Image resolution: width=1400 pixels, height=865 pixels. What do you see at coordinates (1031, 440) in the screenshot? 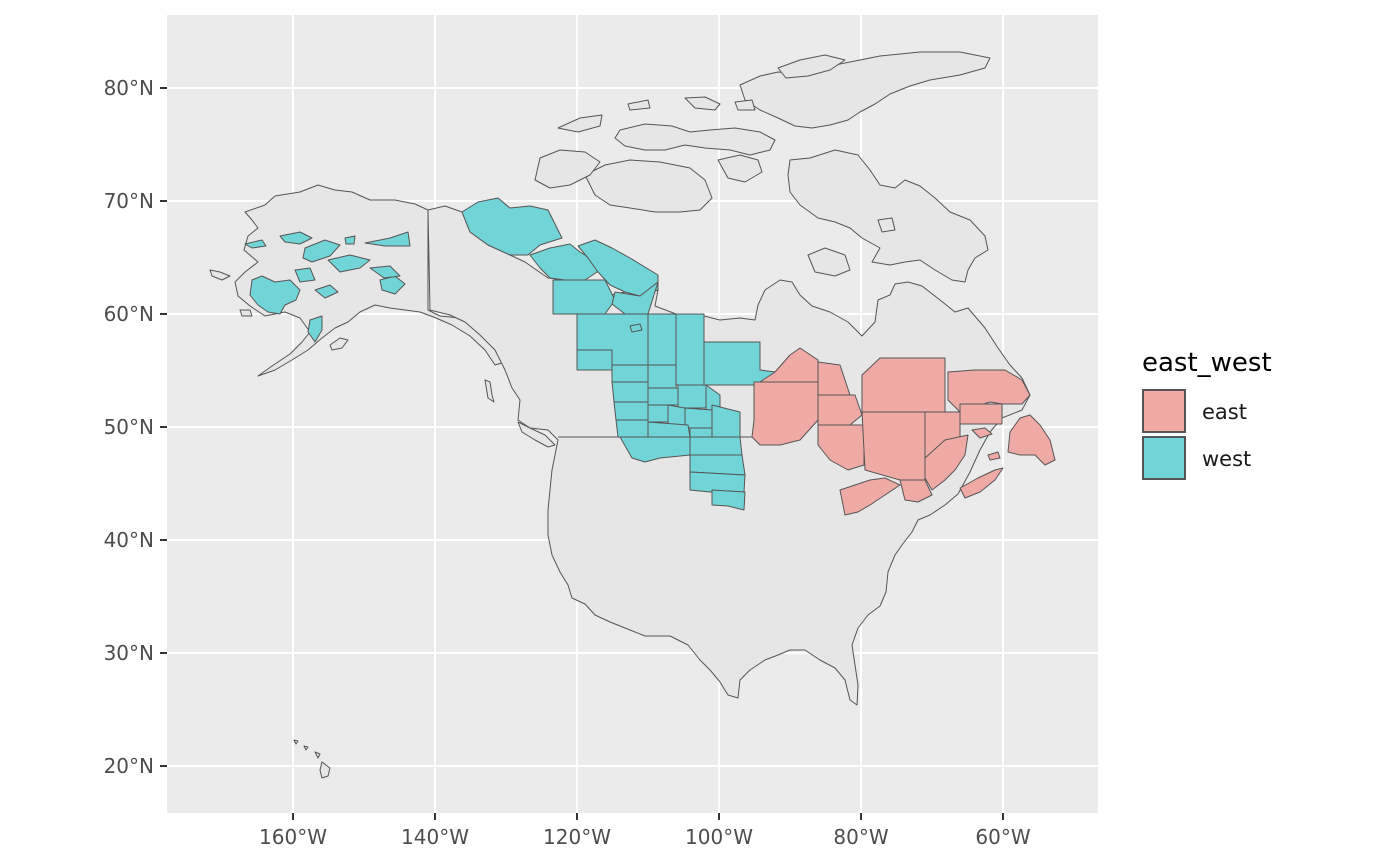
I see `east-newfoundland` at bounding box center [1031, 440].